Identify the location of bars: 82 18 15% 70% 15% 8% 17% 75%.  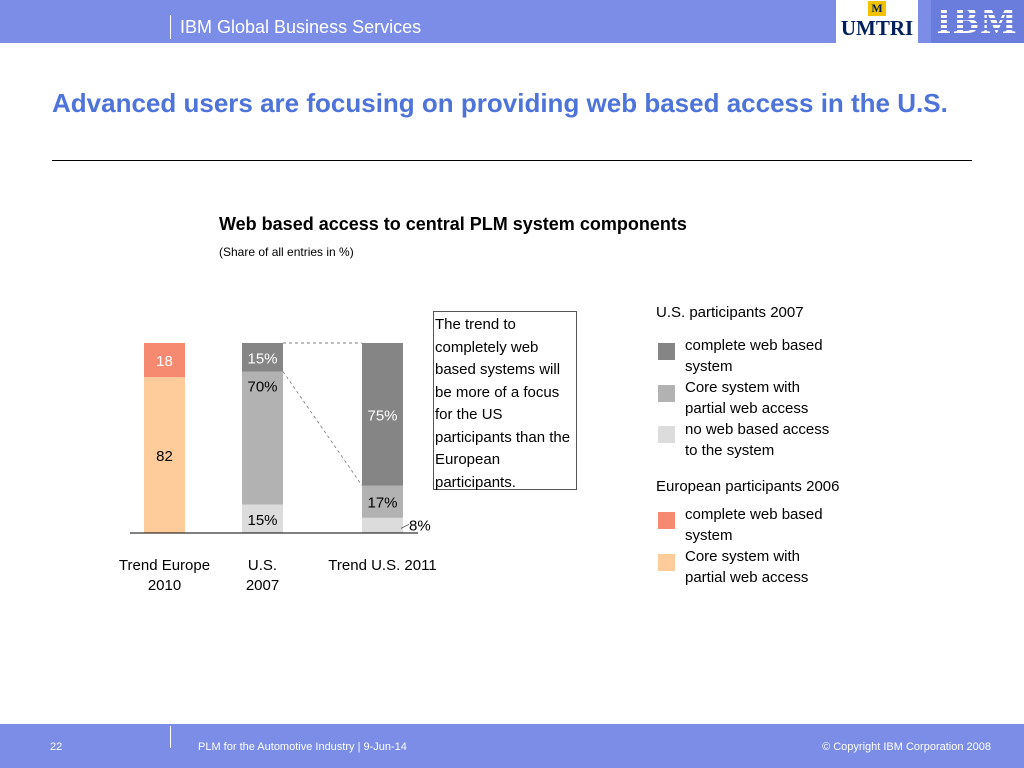
(287, 438).